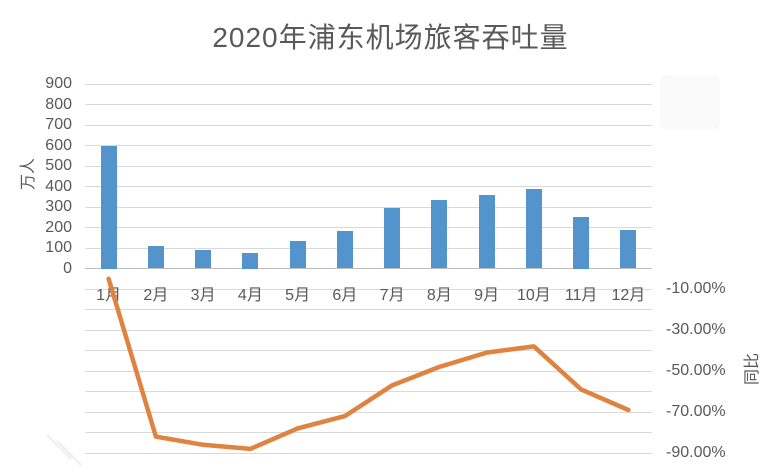 Image resolution: width=781 pixels, height=472 pixels. Describe the element at coordinates (250, 295) in the screenshot. I see `month-label: 4月` at that location.